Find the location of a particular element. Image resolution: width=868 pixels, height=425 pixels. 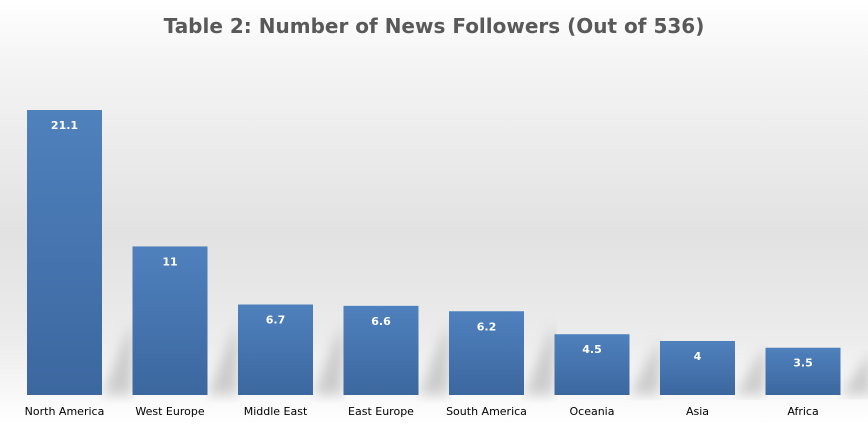

category-label: North America is located at coordinates (65, 411).